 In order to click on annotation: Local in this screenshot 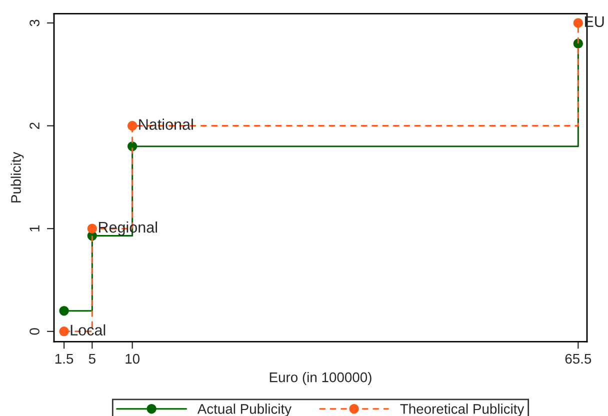, I will do `click(88, 330)`.